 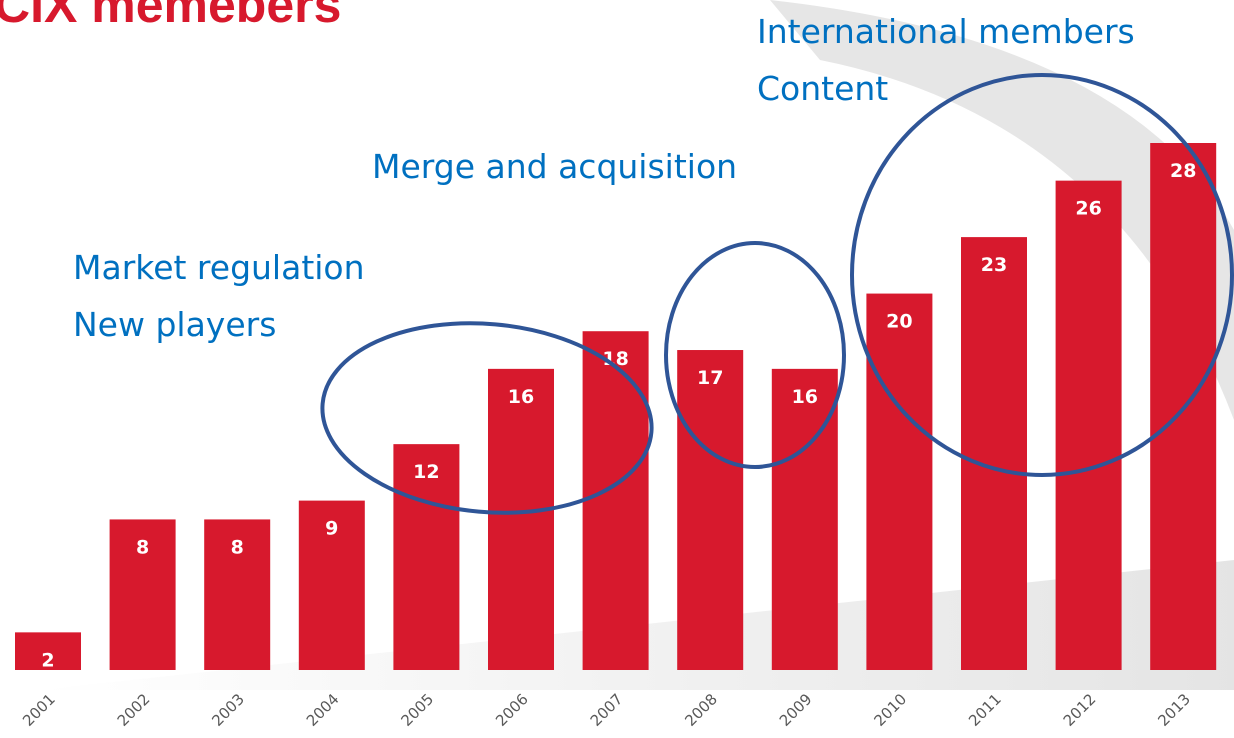 What do you see at coordinates (174, 324) in the screenshot?
I see `annotation: New players` at bounding box center [174, 324].